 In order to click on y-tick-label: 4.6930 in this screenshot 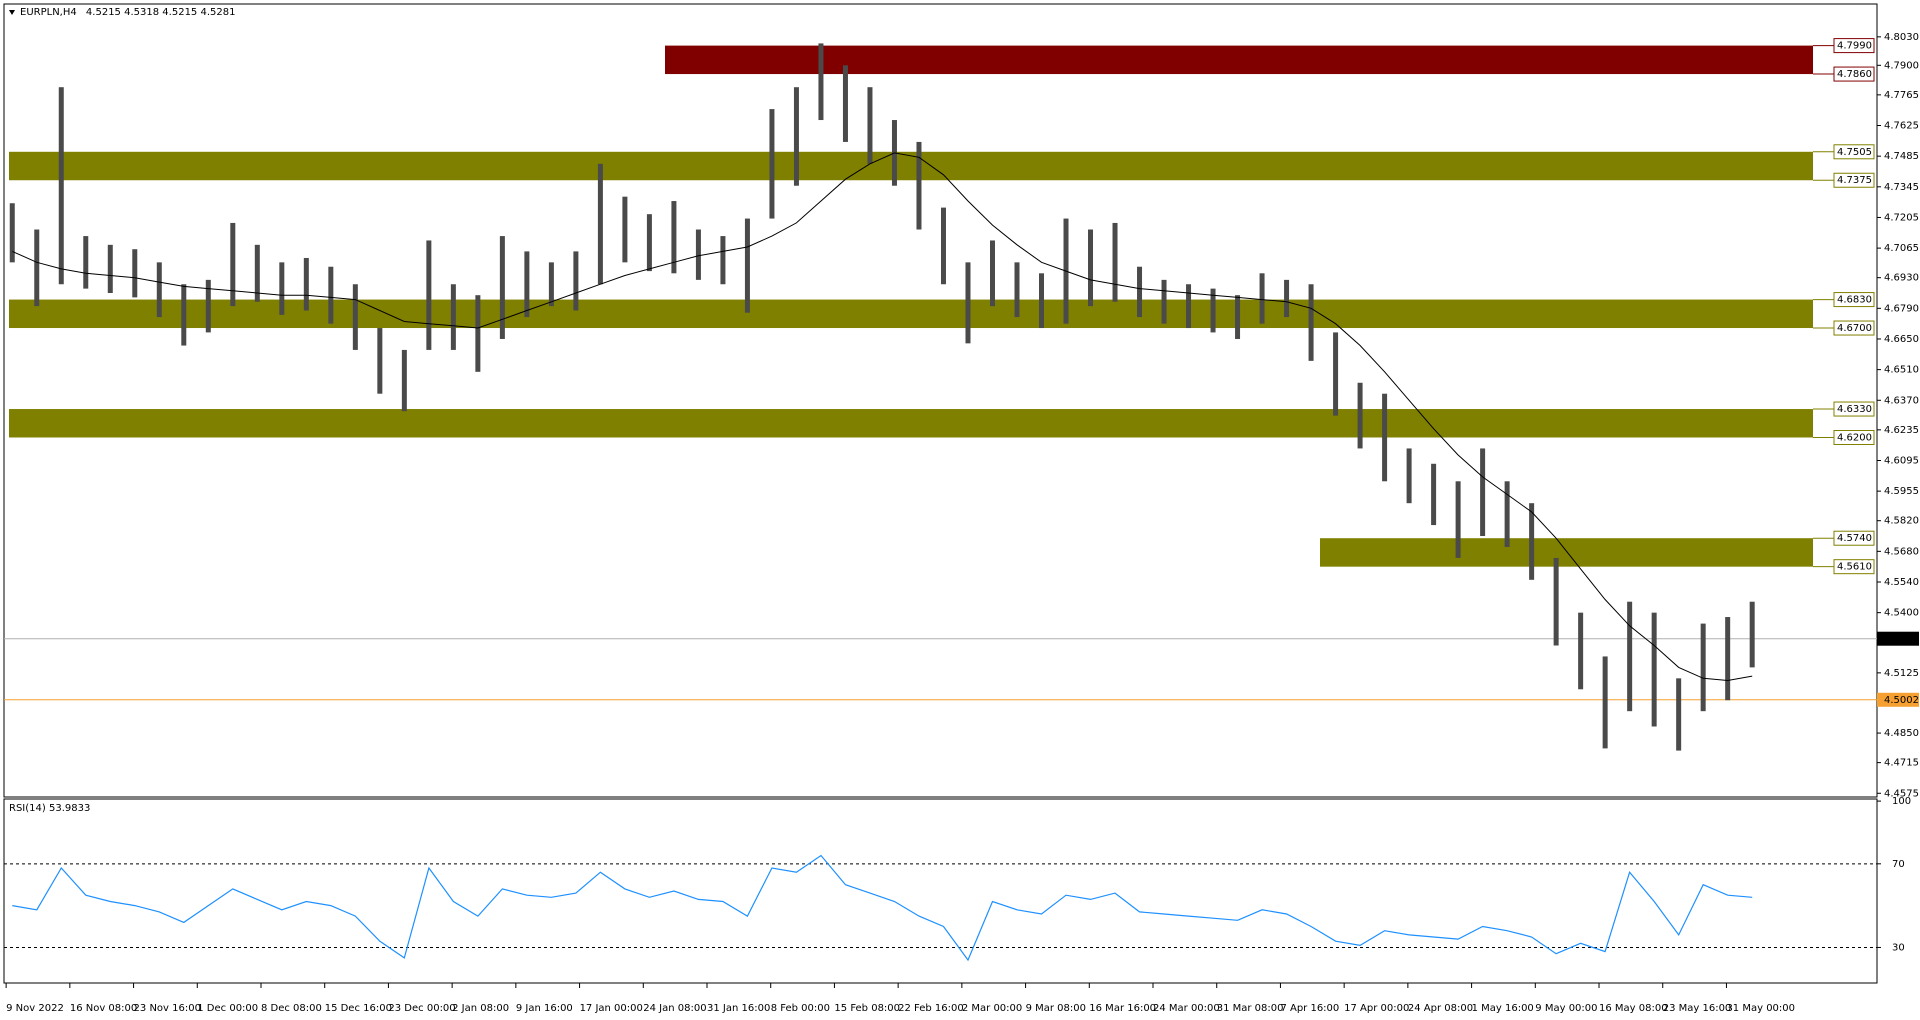, I will do `click(1901, 278)`.